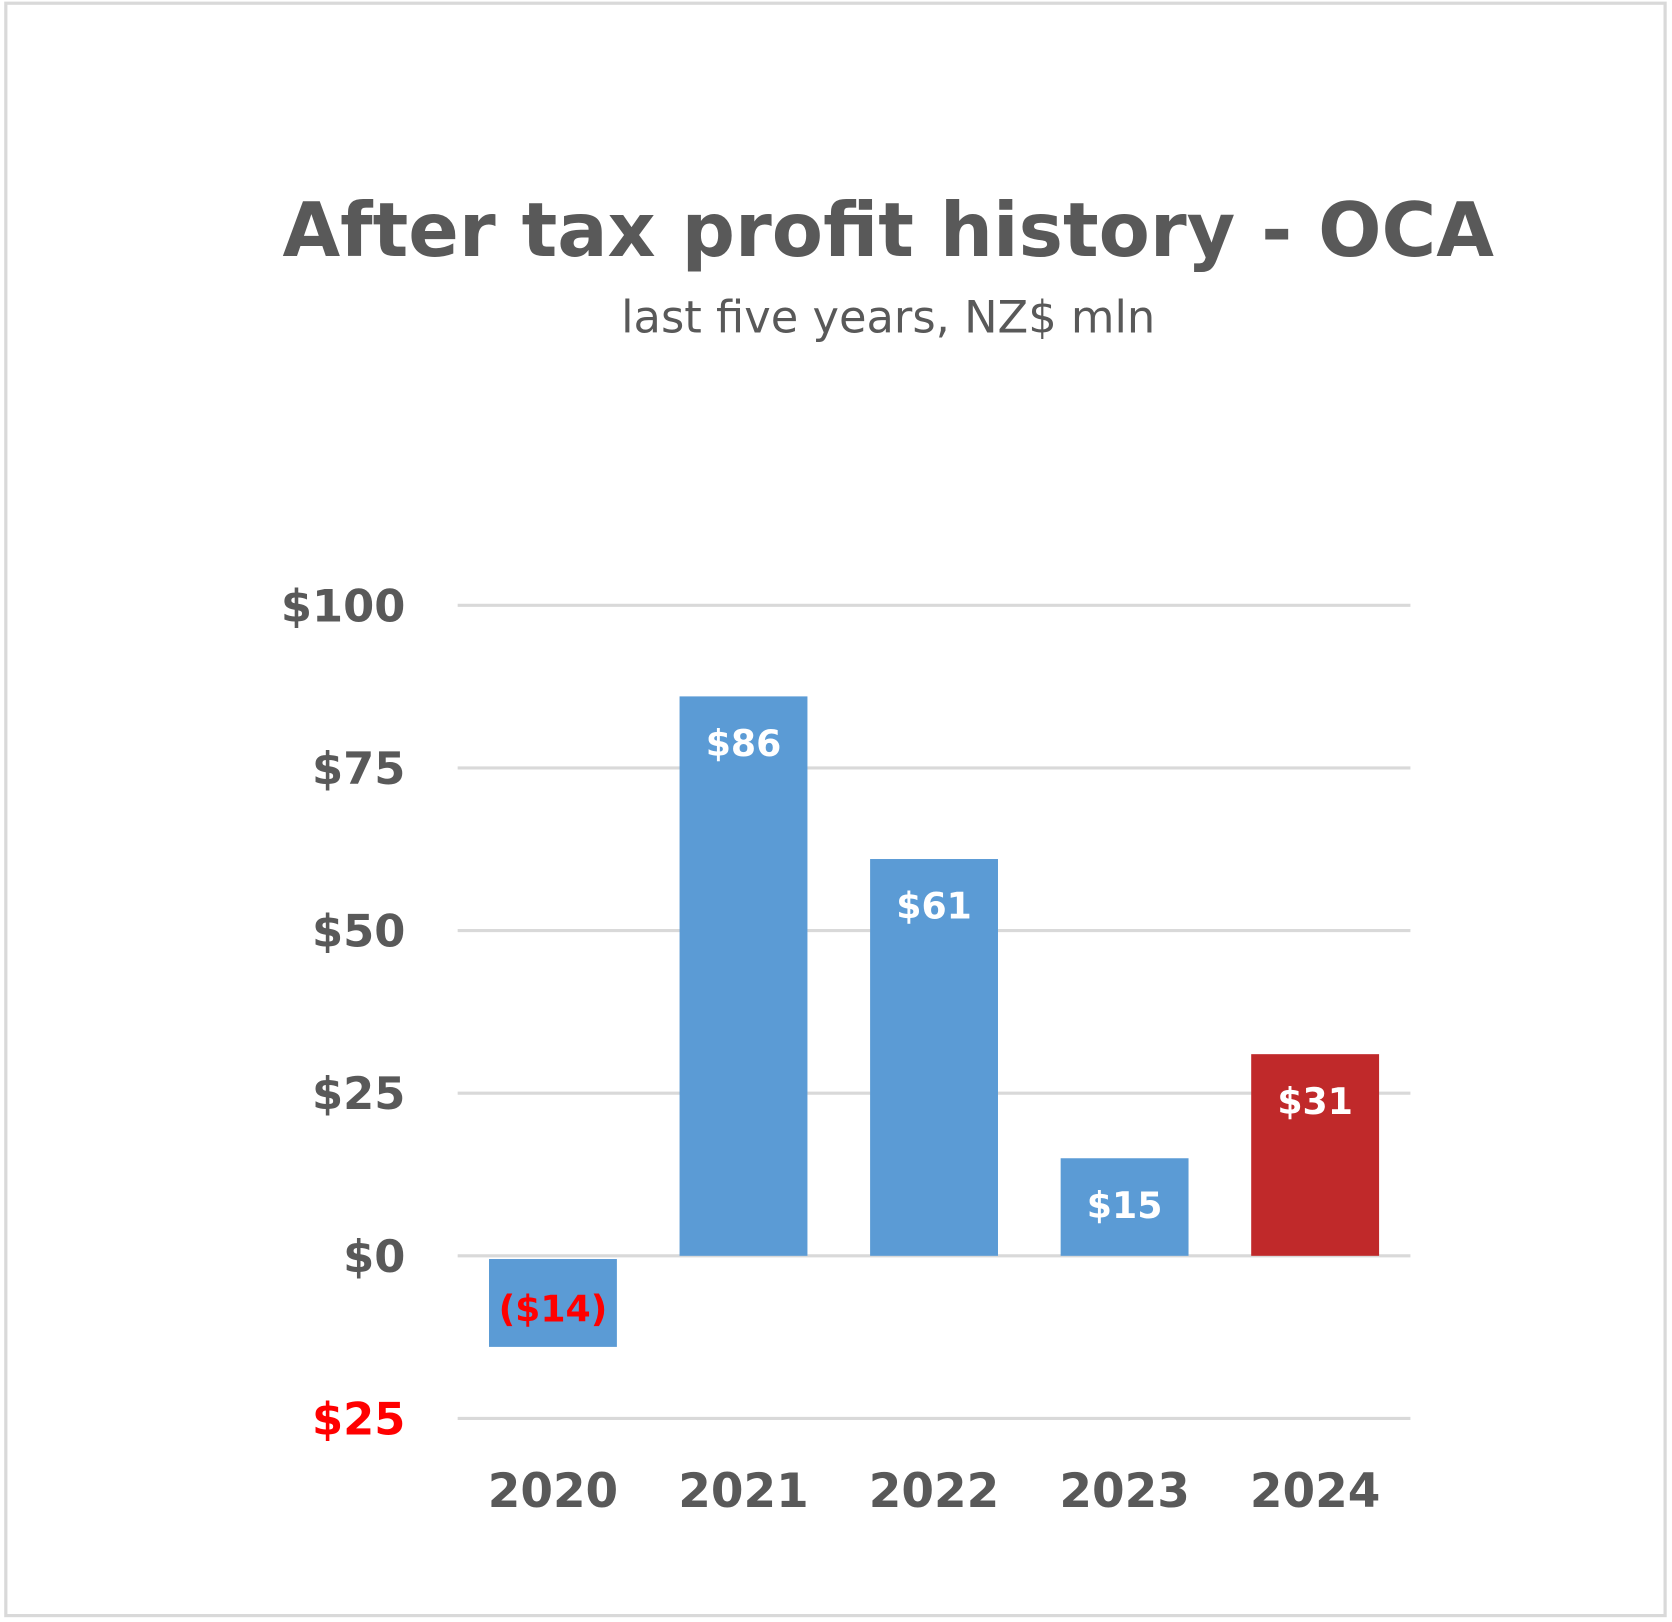 The image size is (1672, 1622). Describe the element at coordinates (358, 768) in the screenshot. I see `y-tick-label: $75` at that location.